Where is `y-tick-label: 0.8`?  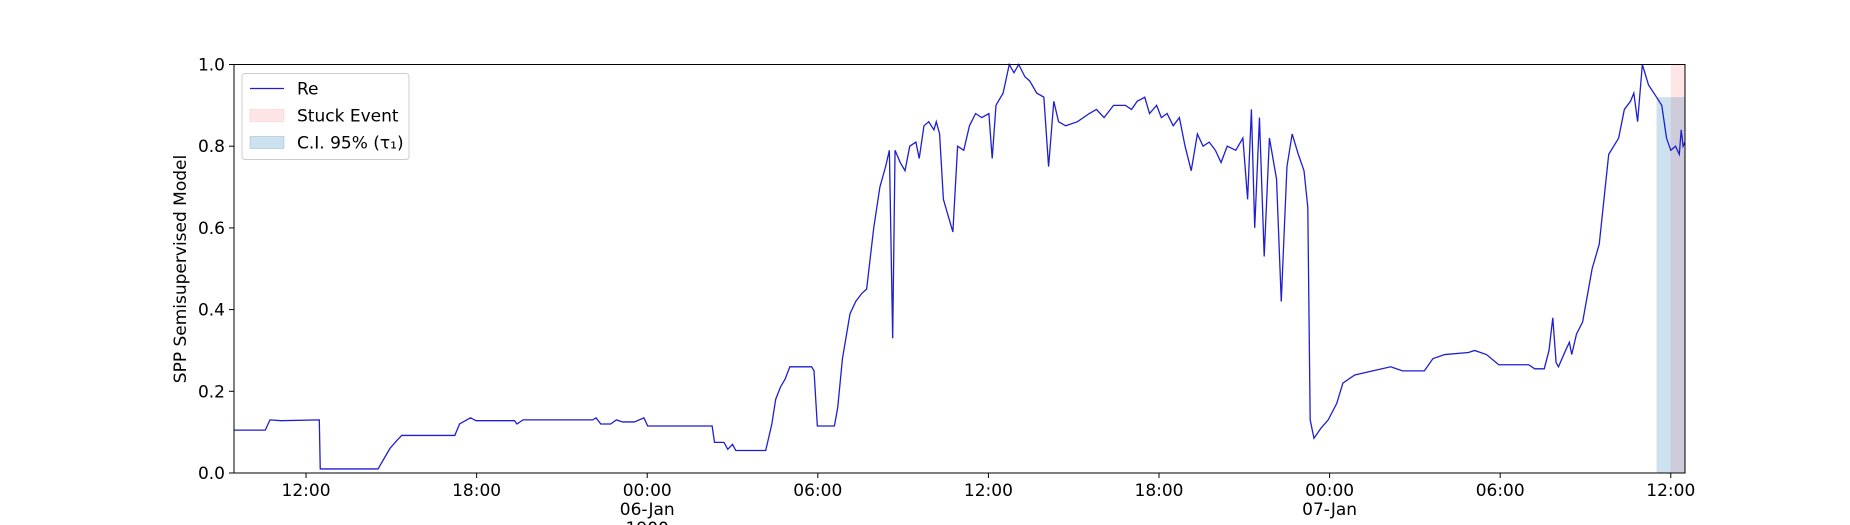 y-tick-label: 0.8 is located at coordinates (211, 147).